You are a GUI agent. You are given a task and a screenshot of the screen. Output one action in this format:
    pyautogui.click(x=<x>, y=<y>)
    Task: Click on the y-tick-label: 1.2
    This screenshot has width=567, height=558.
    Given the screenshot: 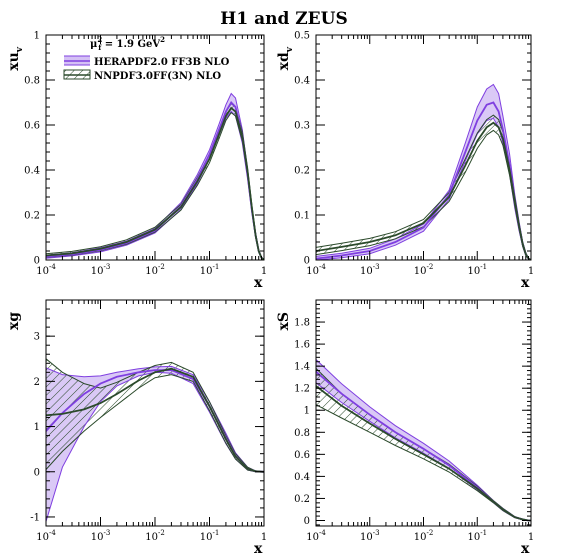 What is the action you would take?
    pyautogui.click(x=302, y=389)
    